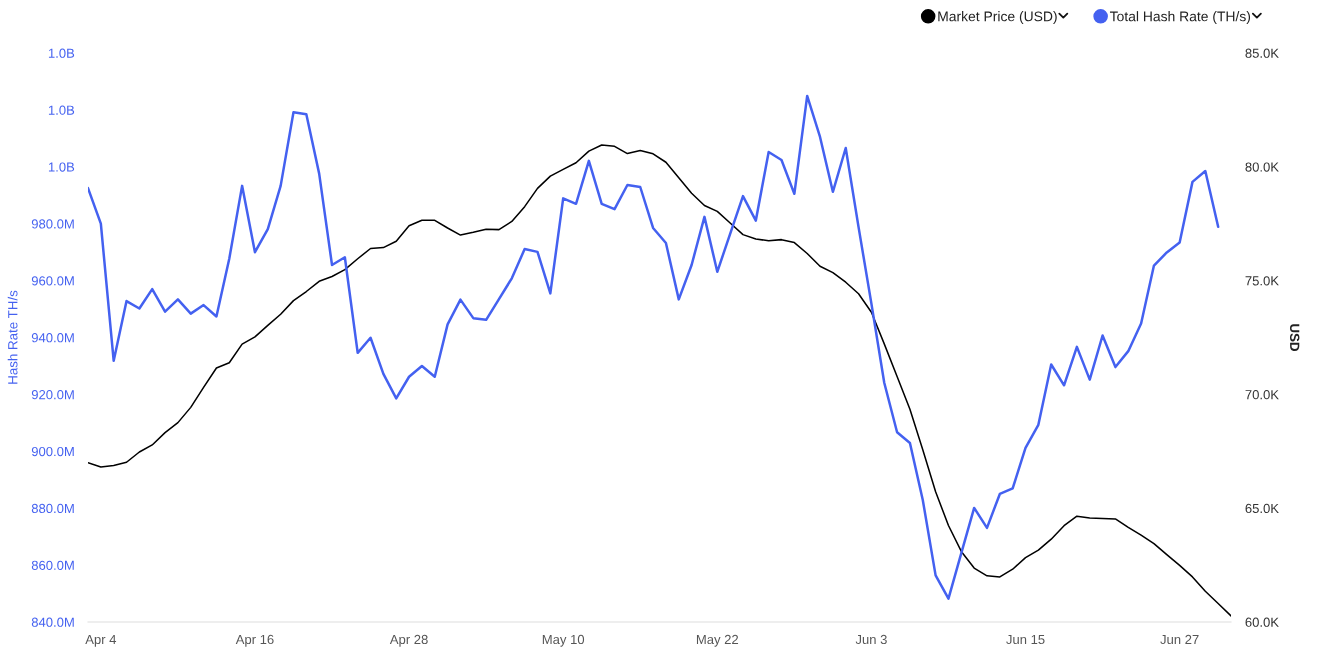 The width and height of the screenshot is (1317, 654). What do you see at coordinates (52, 338) in the screenshot?
I see `y-tick-label: 940.0M` at bounding box center [52, 338].